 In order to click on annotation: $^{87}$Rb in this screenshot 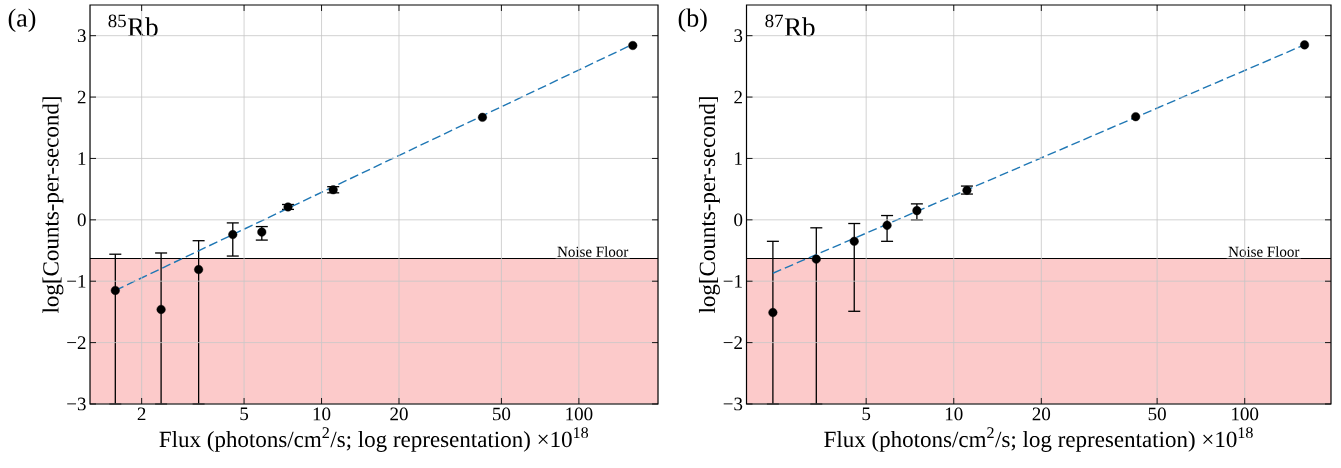, I will do `click(790, 25)`.